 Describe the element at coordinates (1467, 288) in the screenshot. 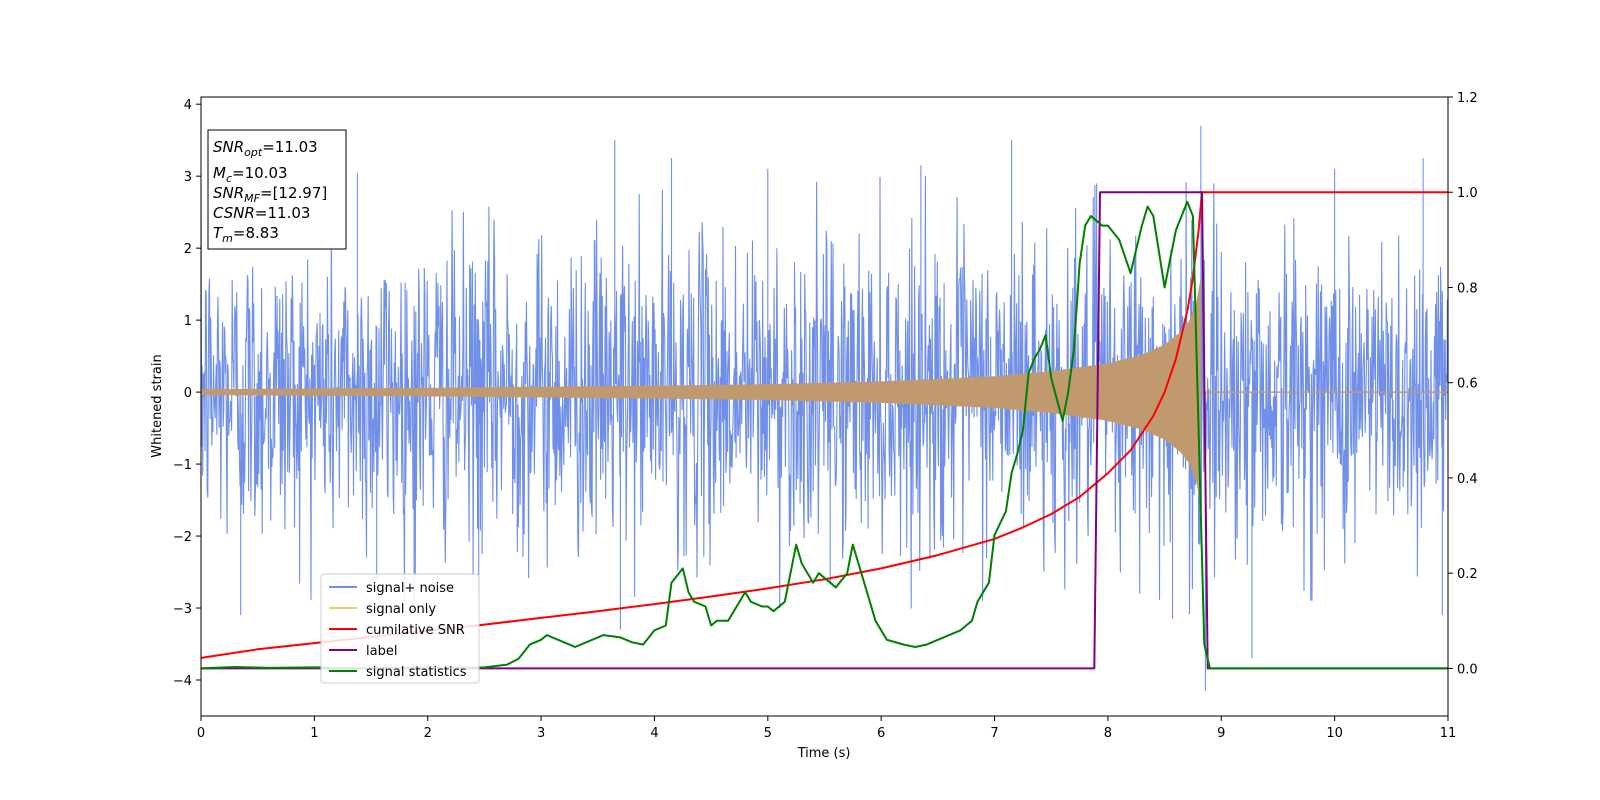

I see `y2-tick-label: 0.8` at that location.